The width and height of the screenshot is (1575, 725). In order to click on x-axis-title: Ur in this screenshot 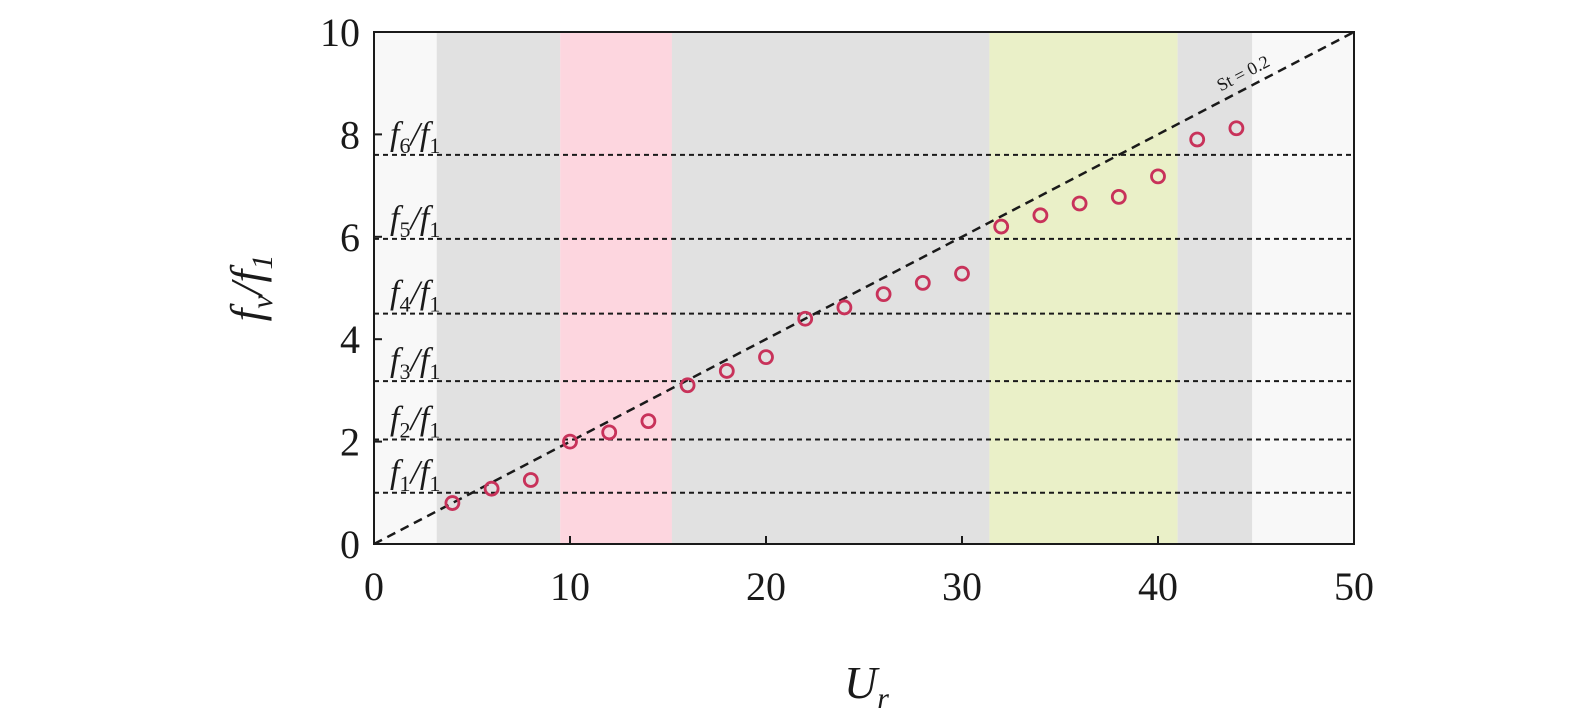, I will do `click(866, 686)`.